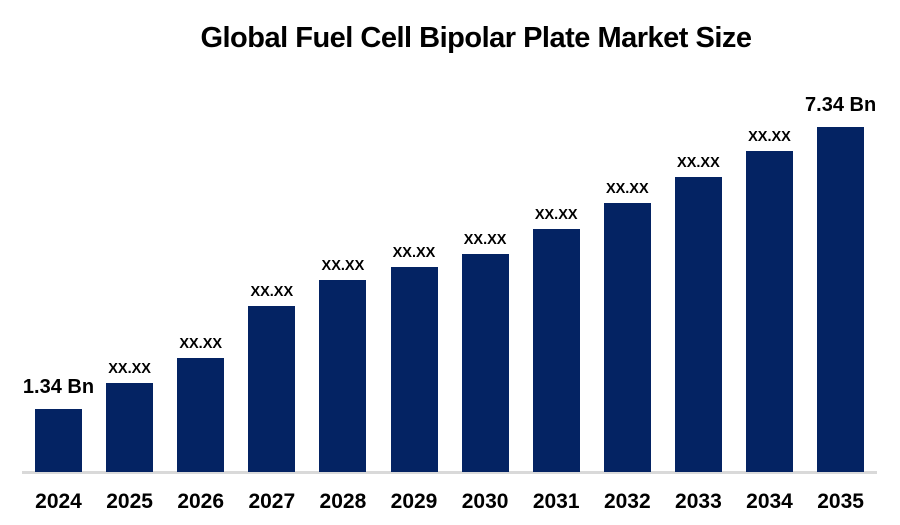 Image resolution: width=900 pixels, height=525 pixels. Describe the element at coordinates (769, 136) in the screenshot. I see `bar-value-label-2034: XX.XX` at that location.